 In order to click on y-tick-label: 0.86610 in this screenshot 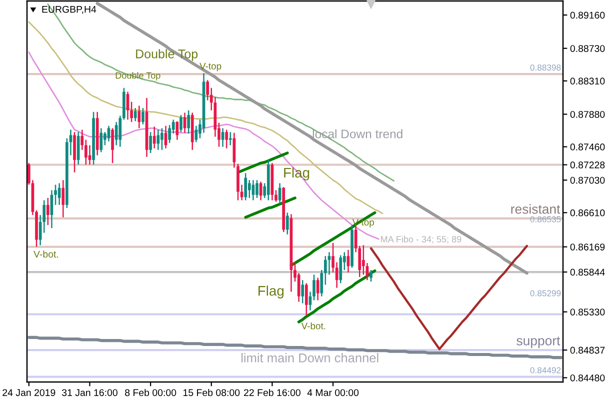, I will do `click(587, 212)`.